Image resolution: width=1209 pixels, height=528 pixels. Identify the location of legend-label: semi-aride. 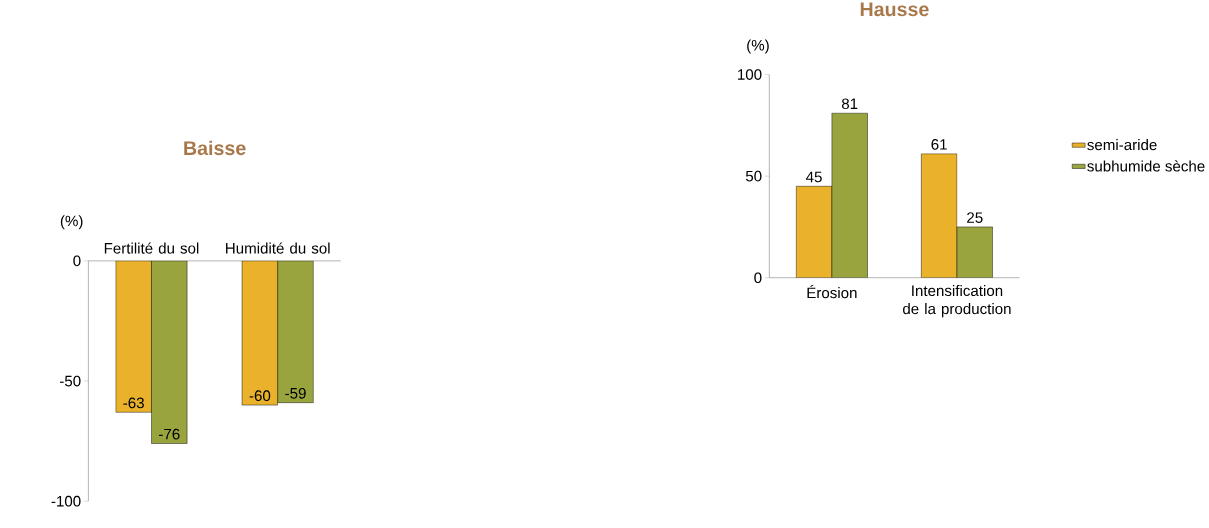
(1122, 145).